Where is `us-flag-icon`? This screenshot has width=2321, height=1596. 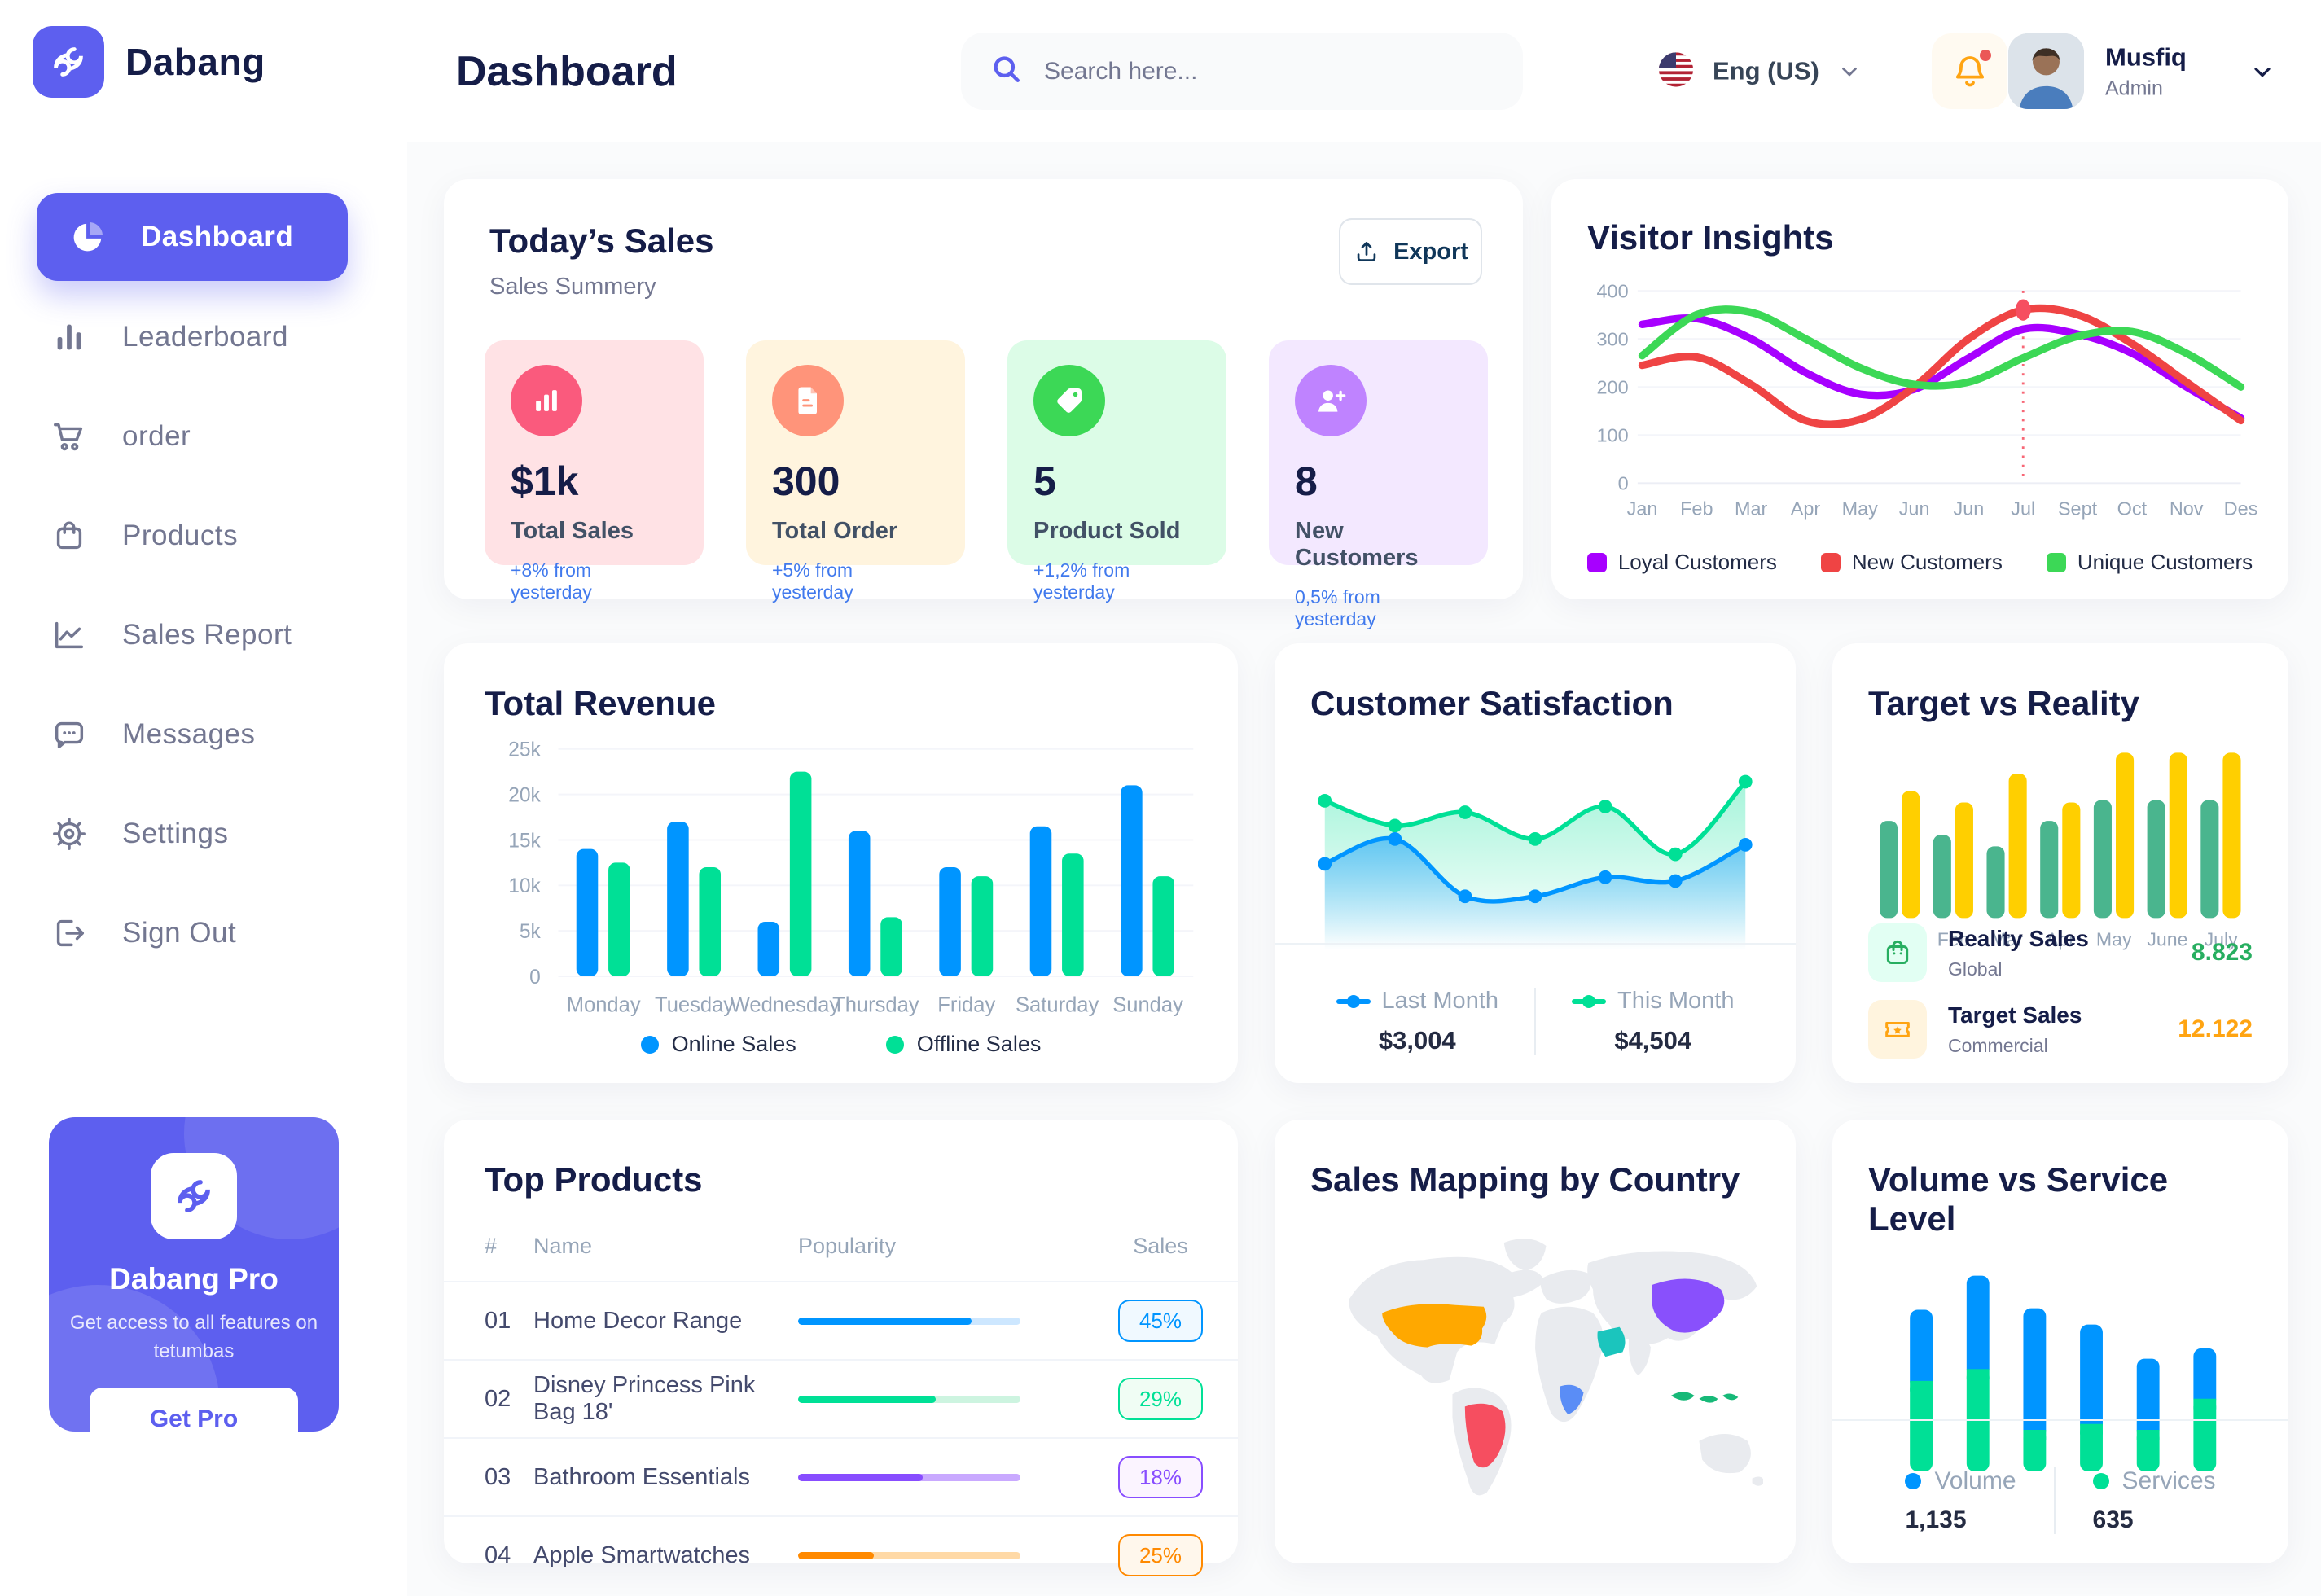 us-flag-icon is located at coordinates (1676, 71).